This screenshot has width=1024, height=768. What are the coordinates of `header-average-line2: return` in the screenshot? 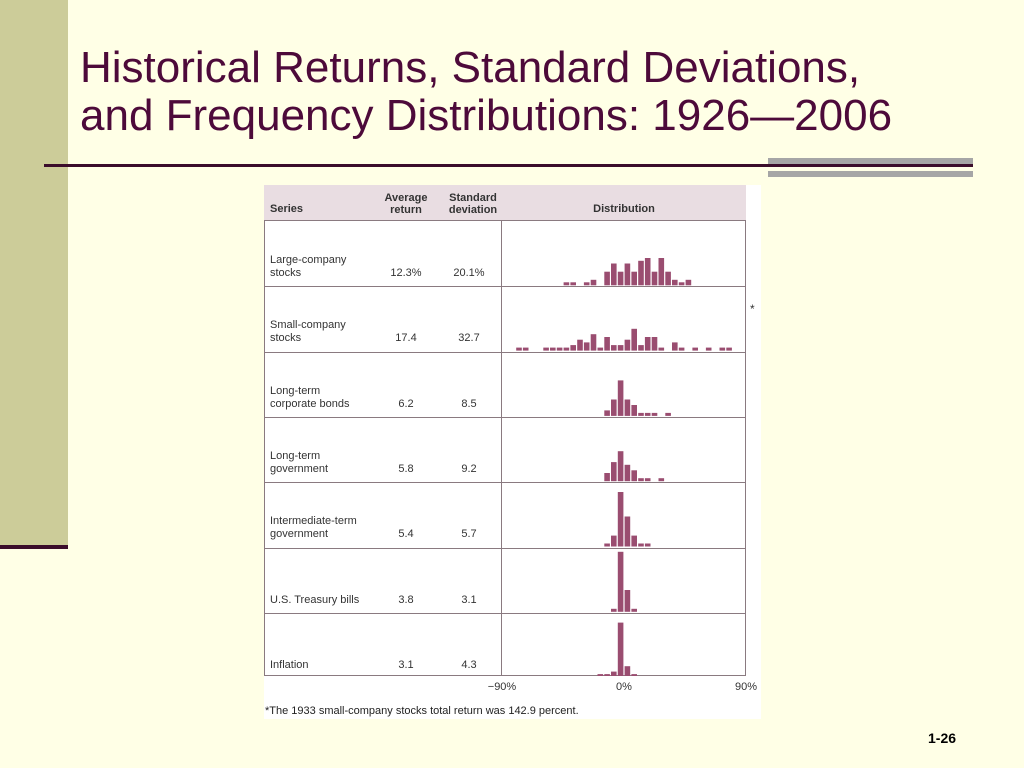 It's located at (406, 210).